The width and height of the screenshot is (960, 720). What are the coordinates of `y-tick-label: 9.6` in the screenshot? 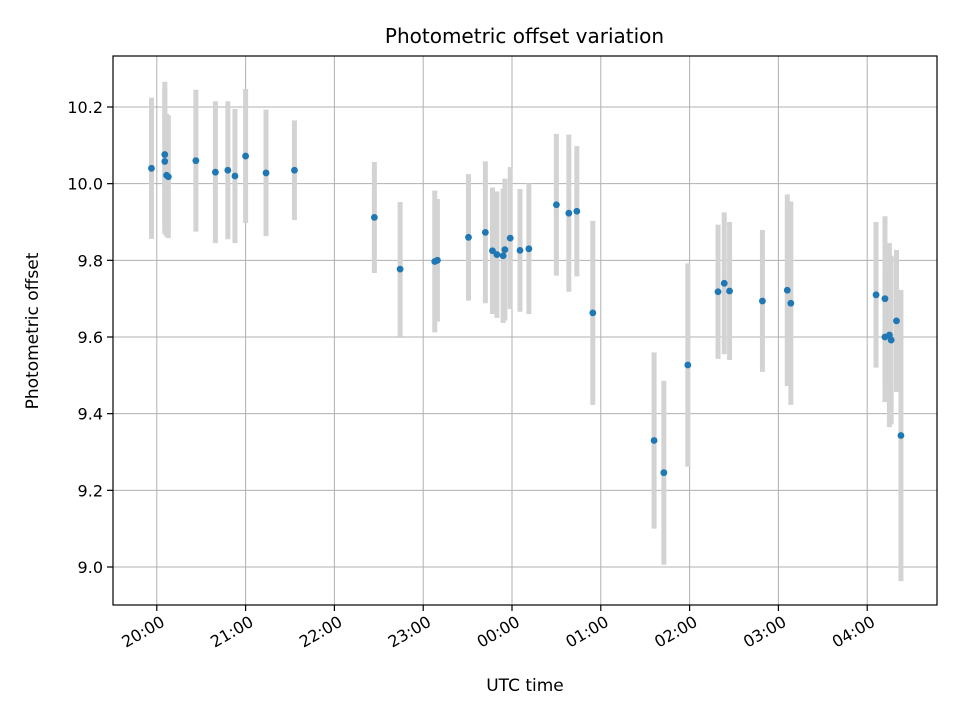 It's located at (90, 337).